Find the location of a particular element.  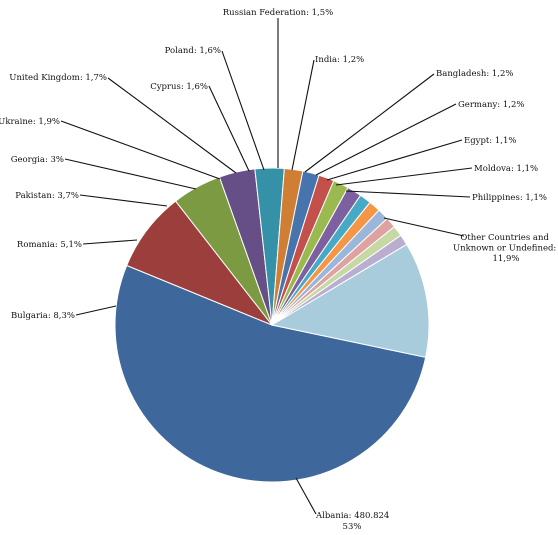

leader-line-romania is located at coordinates (110, 242).